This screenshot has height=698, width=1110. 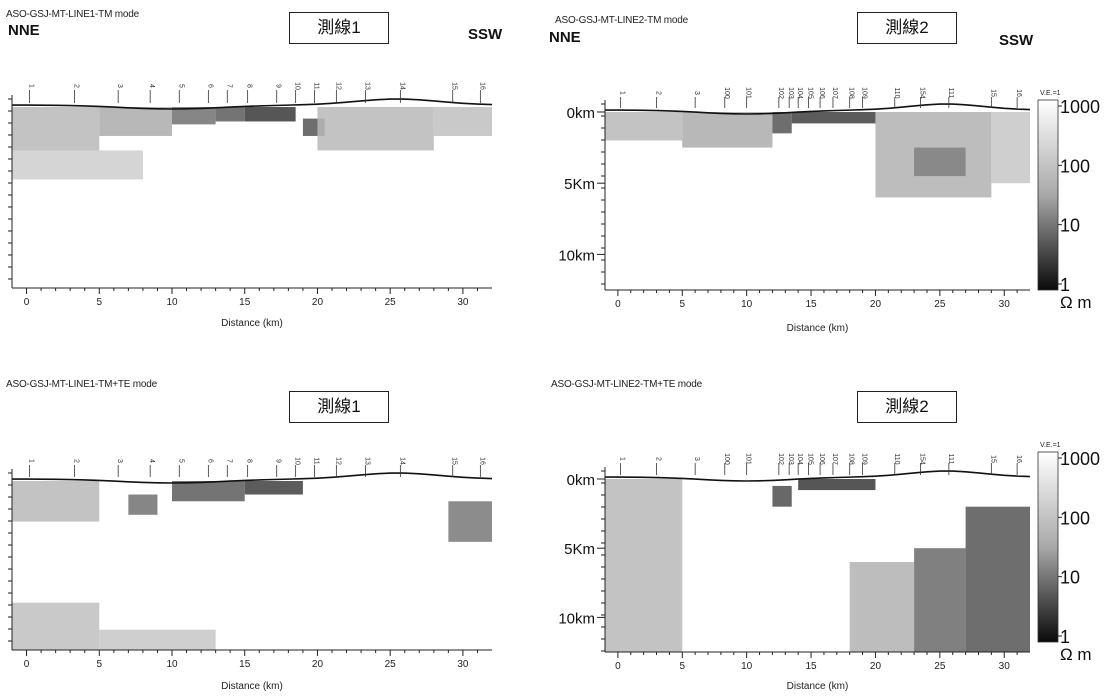 I want to click on station-label: 2, so click(x=658, y=459).